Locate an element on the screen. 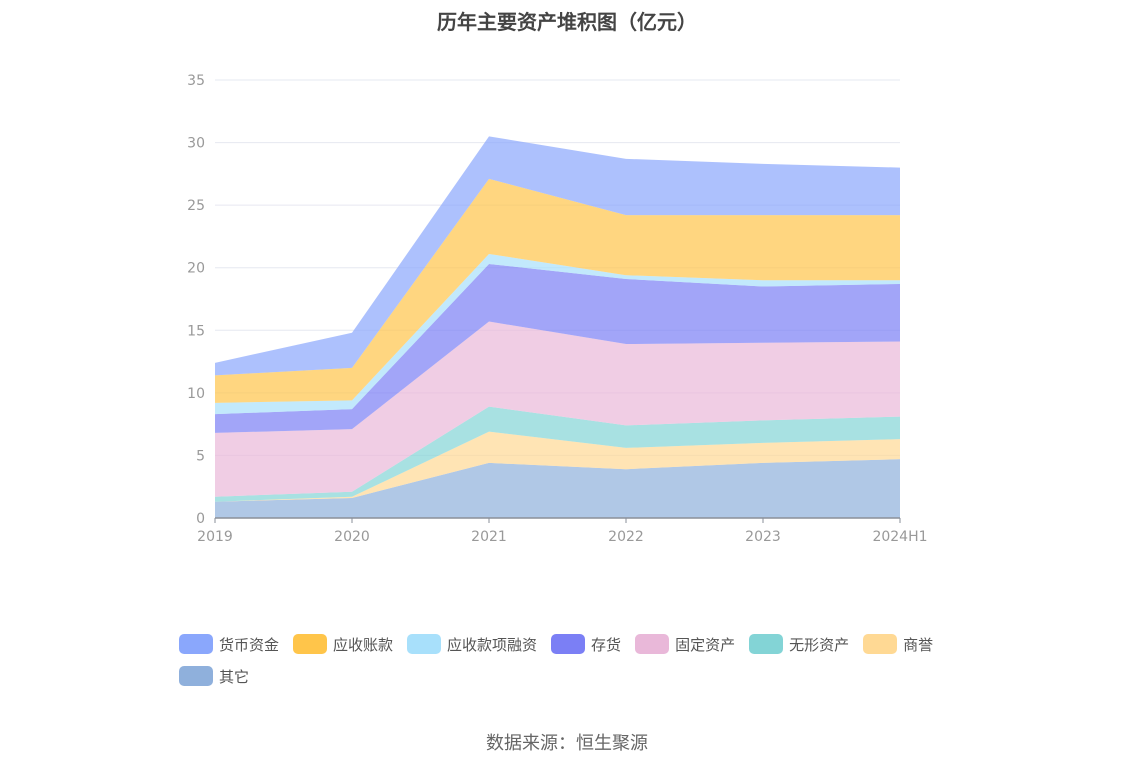 This screenshot has height=766, width=1134. legend-item: 商誉 is located at coordinates (898, 644).